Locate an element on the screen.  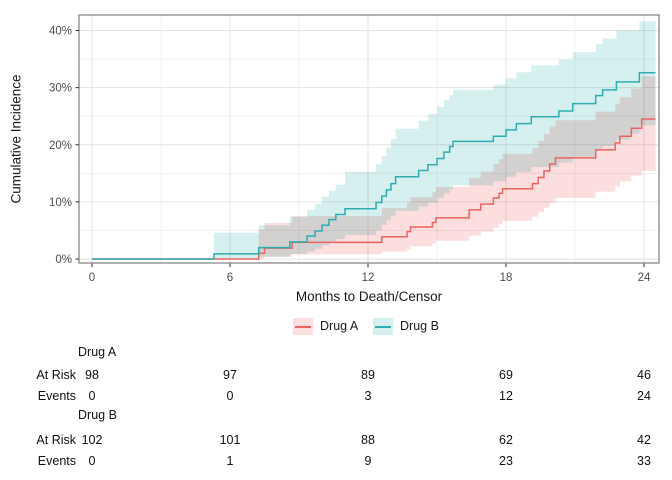
risk-value-drug-b-at_risk-month-12: 88 is located at coordinates (368, 440).